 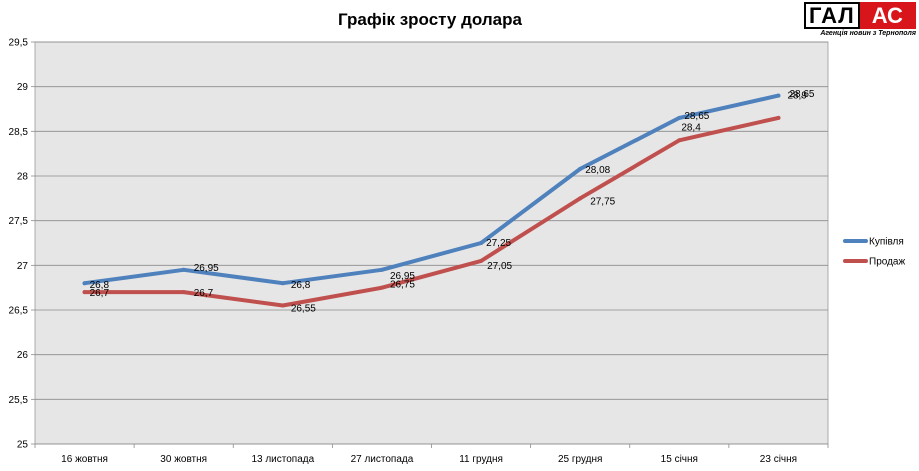 What do you see at coordinates (19, 400) in the screenshot?
I see `y-tick-label: 25,5` at bounding box center [19, 400].